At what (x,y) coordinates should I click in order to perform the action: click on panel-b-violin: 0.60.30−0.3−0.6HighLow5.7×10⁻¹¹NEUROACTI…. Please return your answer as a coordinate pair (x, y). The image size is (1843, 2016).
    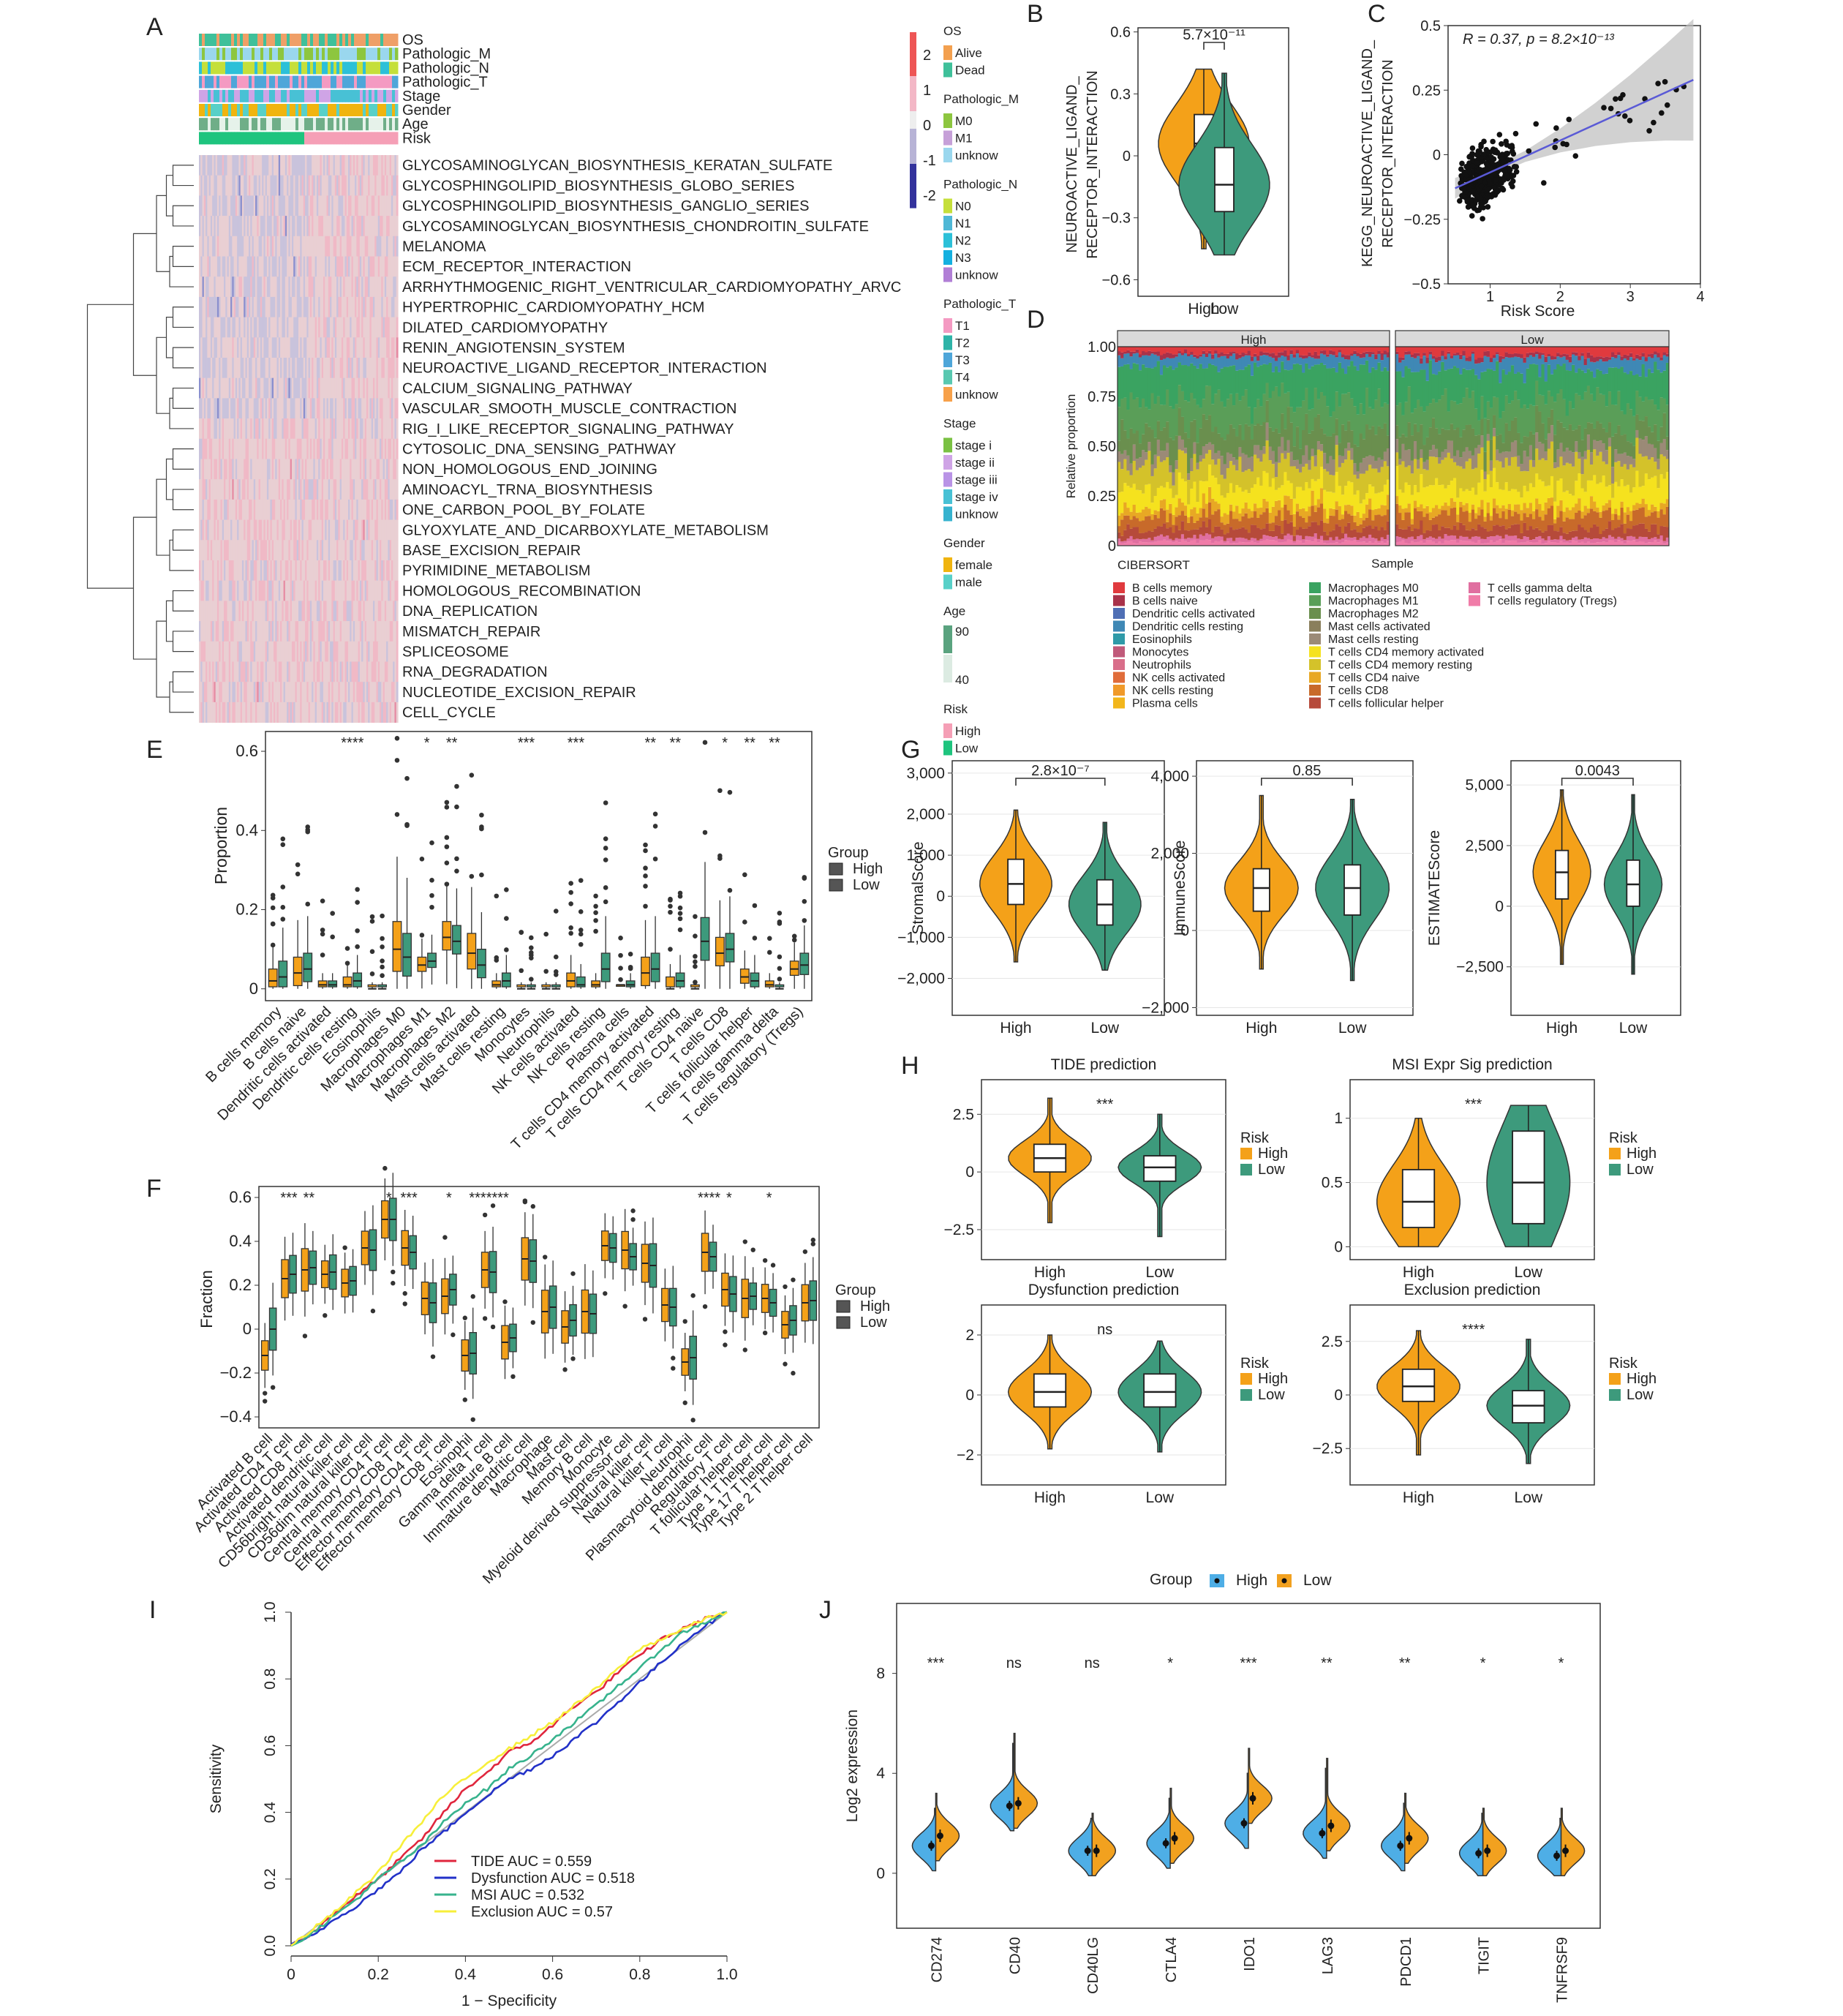
    Looking at the image, I should click on (1176, 171).